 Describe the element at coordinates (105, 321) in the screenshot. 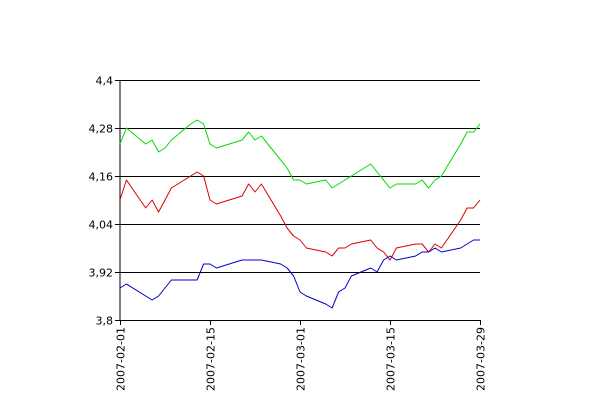

I see `y-tick-label: 3,8` at that location.